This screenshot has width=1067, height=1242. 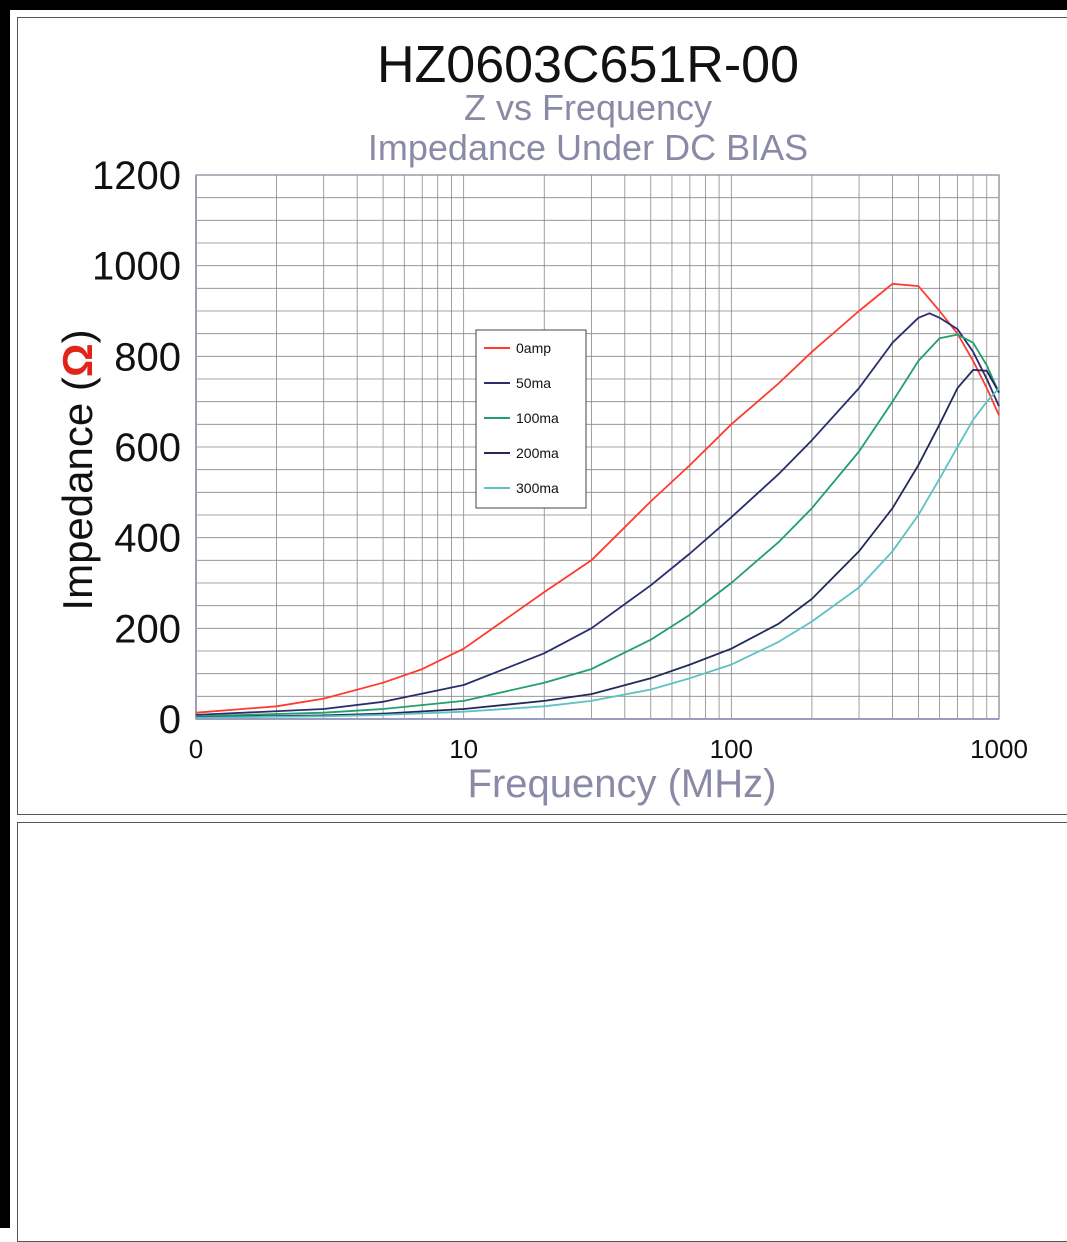 What do you see at coordinates (77, 360) in the screenshot?
I see `y-axis-unit: Ω` at bounding box center [77, 360].